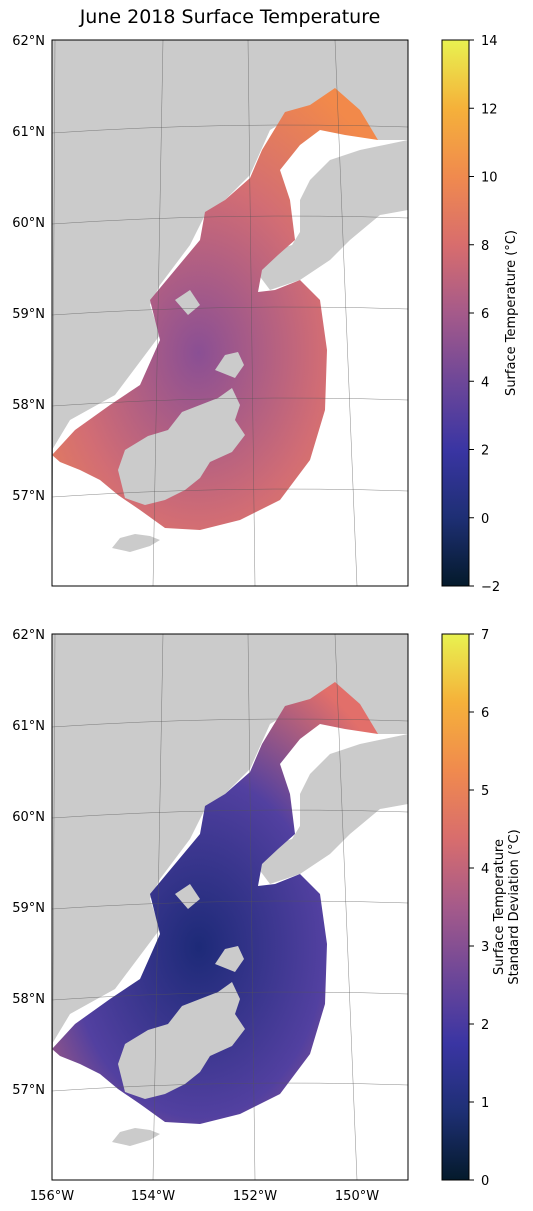  What do you see at coordinates (511, 313) in the screenshot?
I see `colorbar-label: Surface Temperature (°C)` at bounding box center [511, 313].